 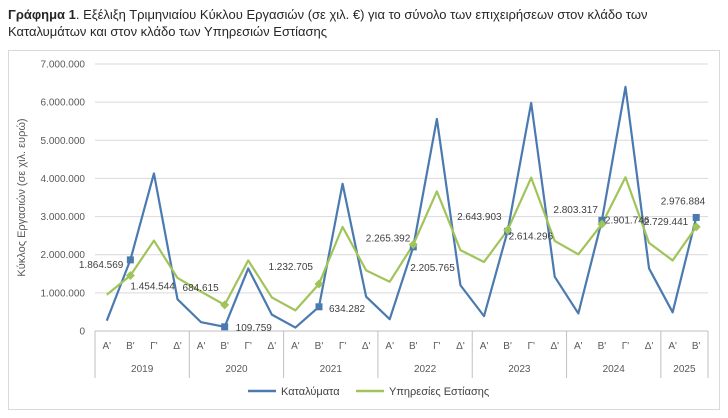 What do you see at coordinates (63, 141) in the screenshot?
I see `y-tick-label: 5.000.000` at bounding box center [63, 141].